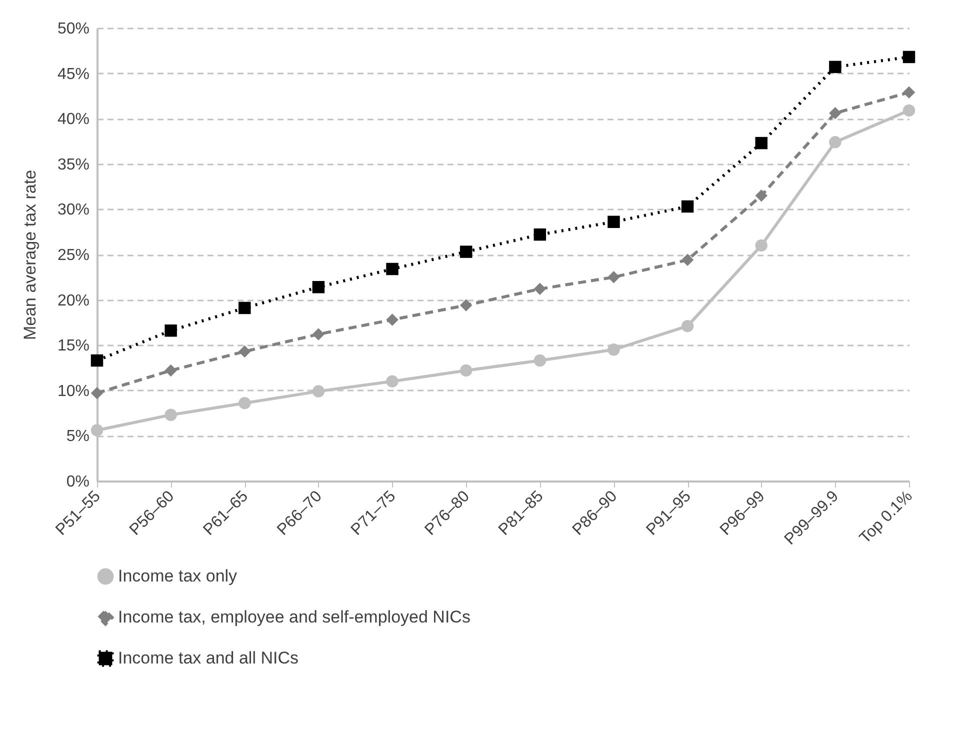 The height and width of the screenshot is (749, 979). I want to click on y-tick-label: 10%, so click(73, 391).